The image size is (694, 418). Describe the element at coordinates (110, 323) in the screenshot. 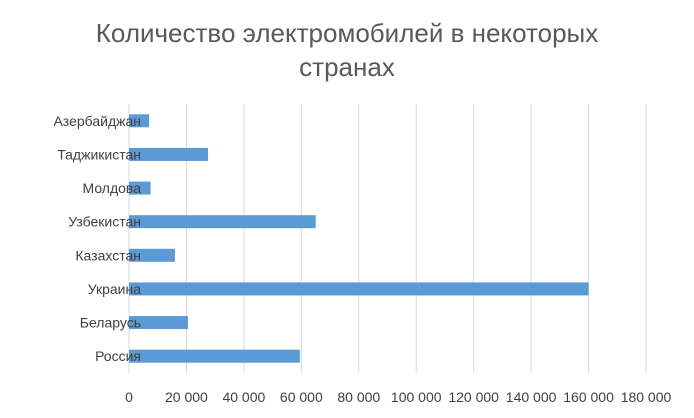

I see `category-label: Беларусь` at that location.